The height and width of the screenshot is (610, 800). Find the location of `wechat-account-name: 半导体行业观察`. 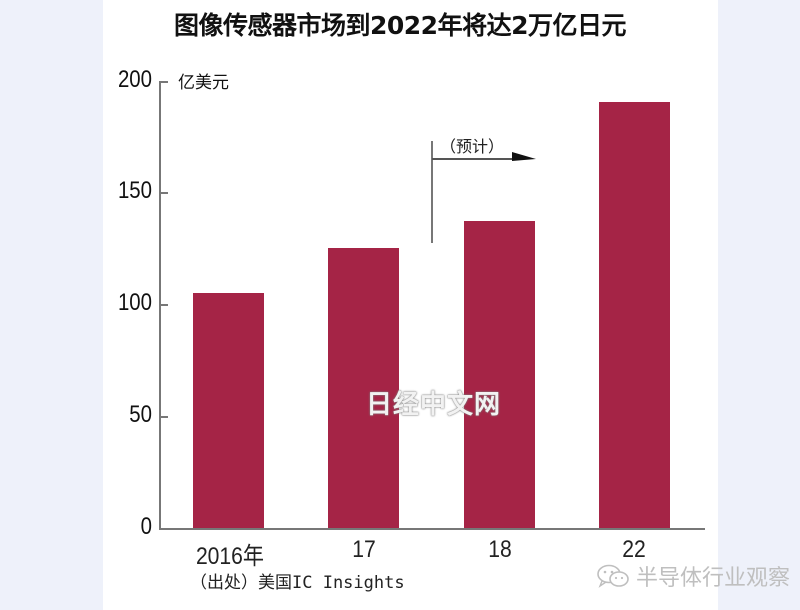

wechat-account-name: 半导体行业观察 is located at coordinates (713, 578).